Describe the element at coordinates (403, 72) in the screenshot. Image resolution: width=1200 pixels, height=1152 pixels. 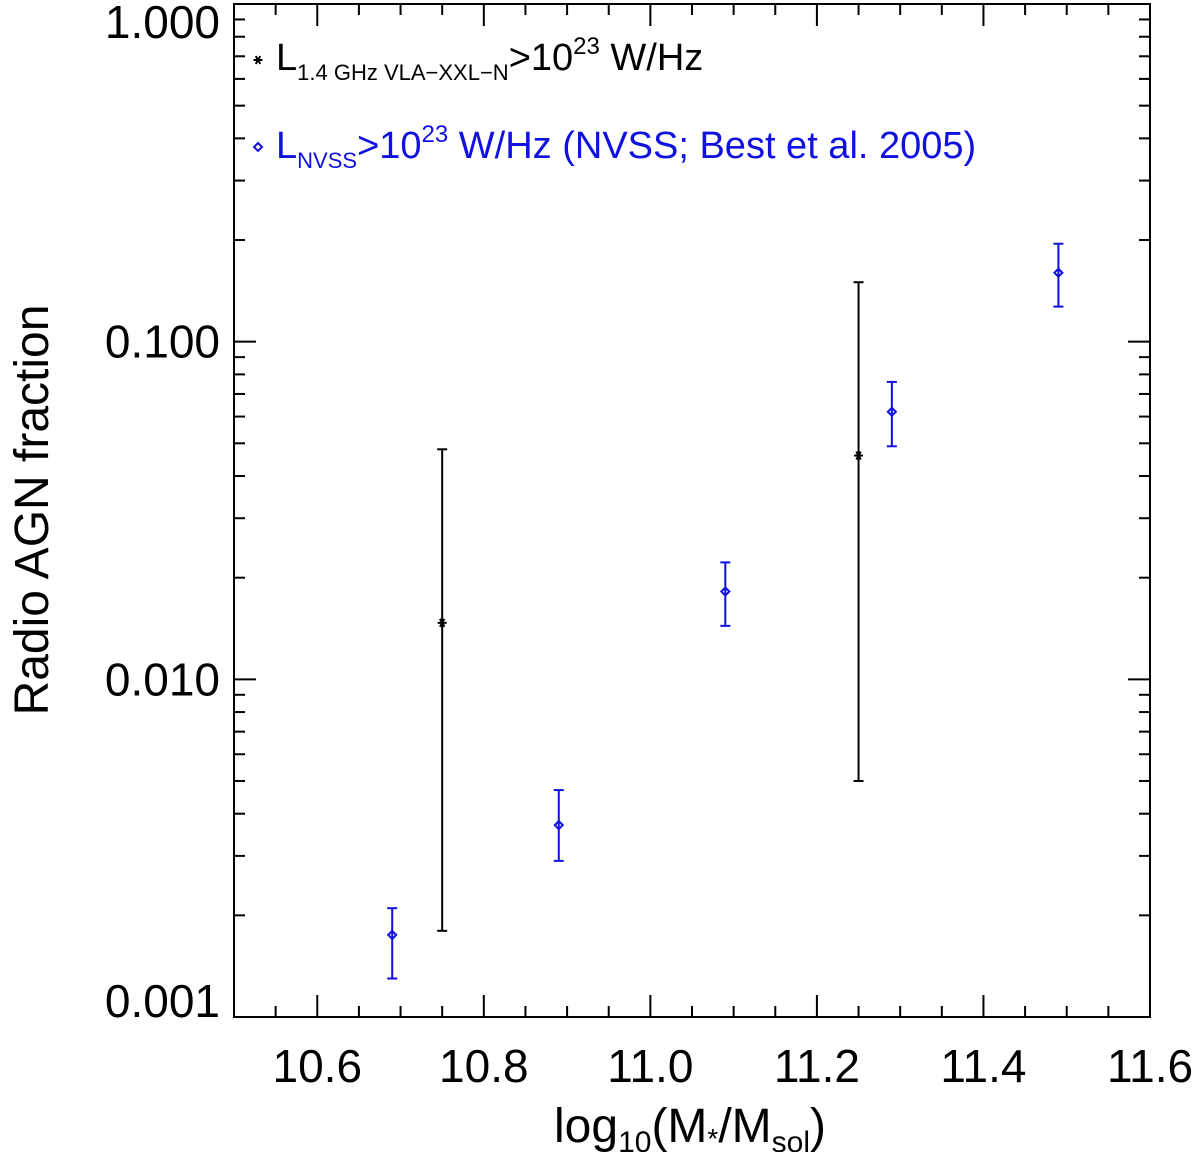
I see `legend-0-sub: 1.4 GHz VLA−XXL−N` at that location.